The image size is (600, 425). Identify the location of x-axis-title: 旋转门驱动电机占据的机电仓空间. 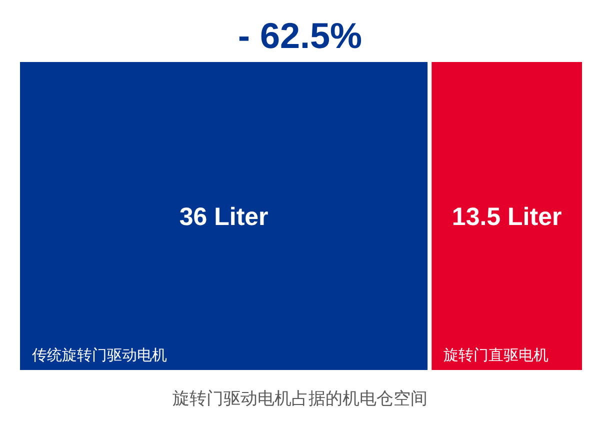
(300, 398).